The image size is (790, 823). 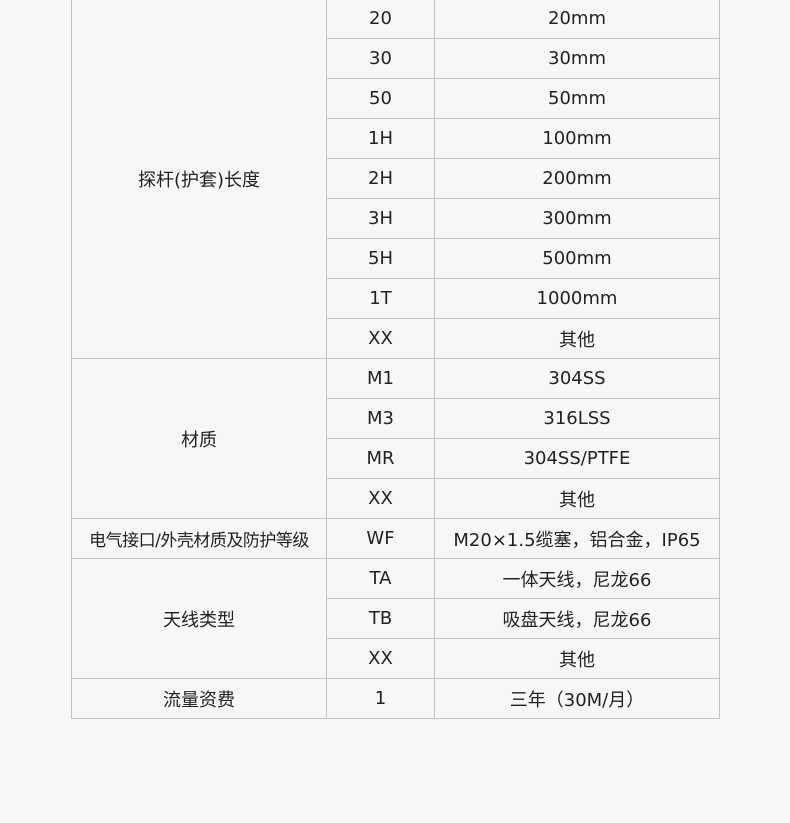 I want to click on table-row: 1H 100mm, so click(x=396, y=138).